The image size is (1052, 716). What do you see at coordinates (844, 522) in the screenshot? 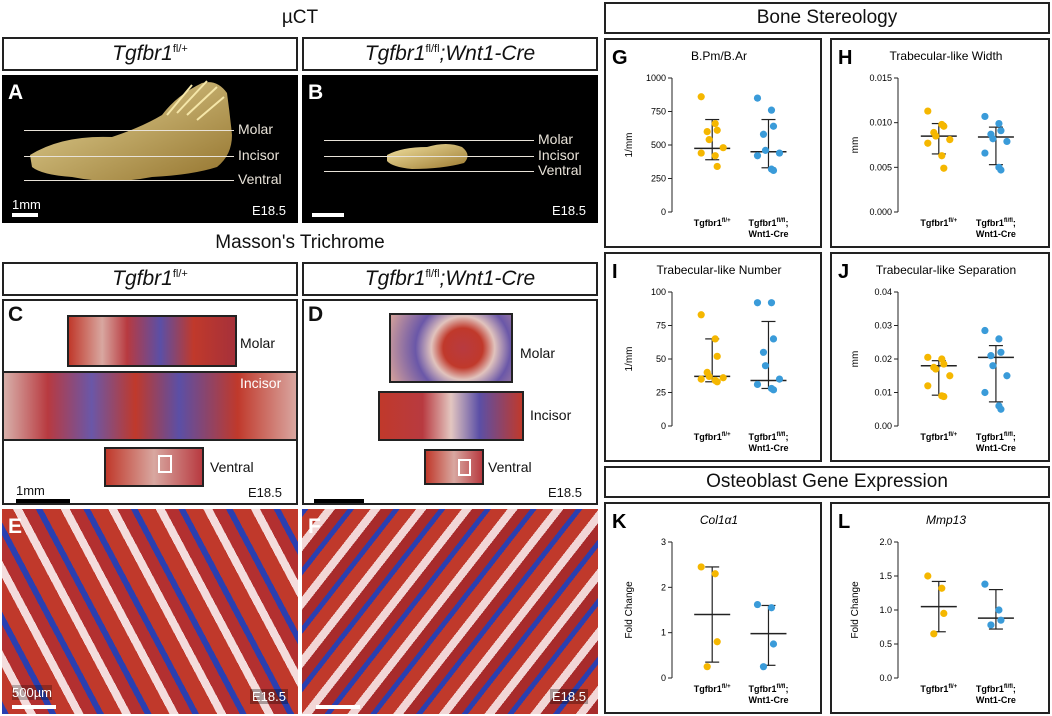
I see `panel-letter: L` at bounding box center [844, 522].